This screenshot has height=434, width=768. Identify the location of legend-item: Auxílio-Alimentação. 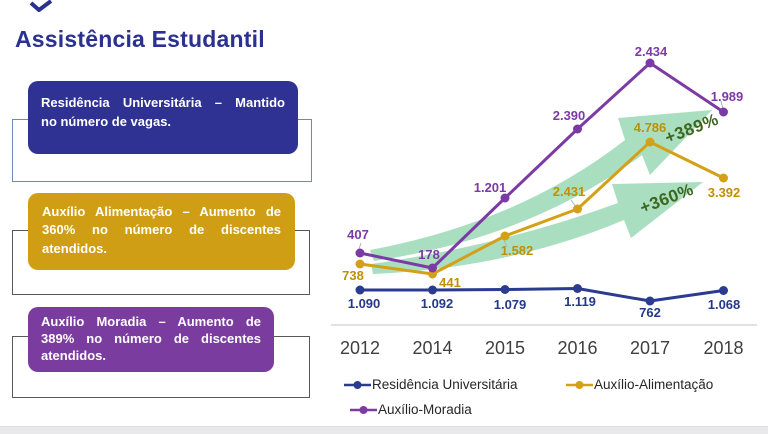
(639, 384).